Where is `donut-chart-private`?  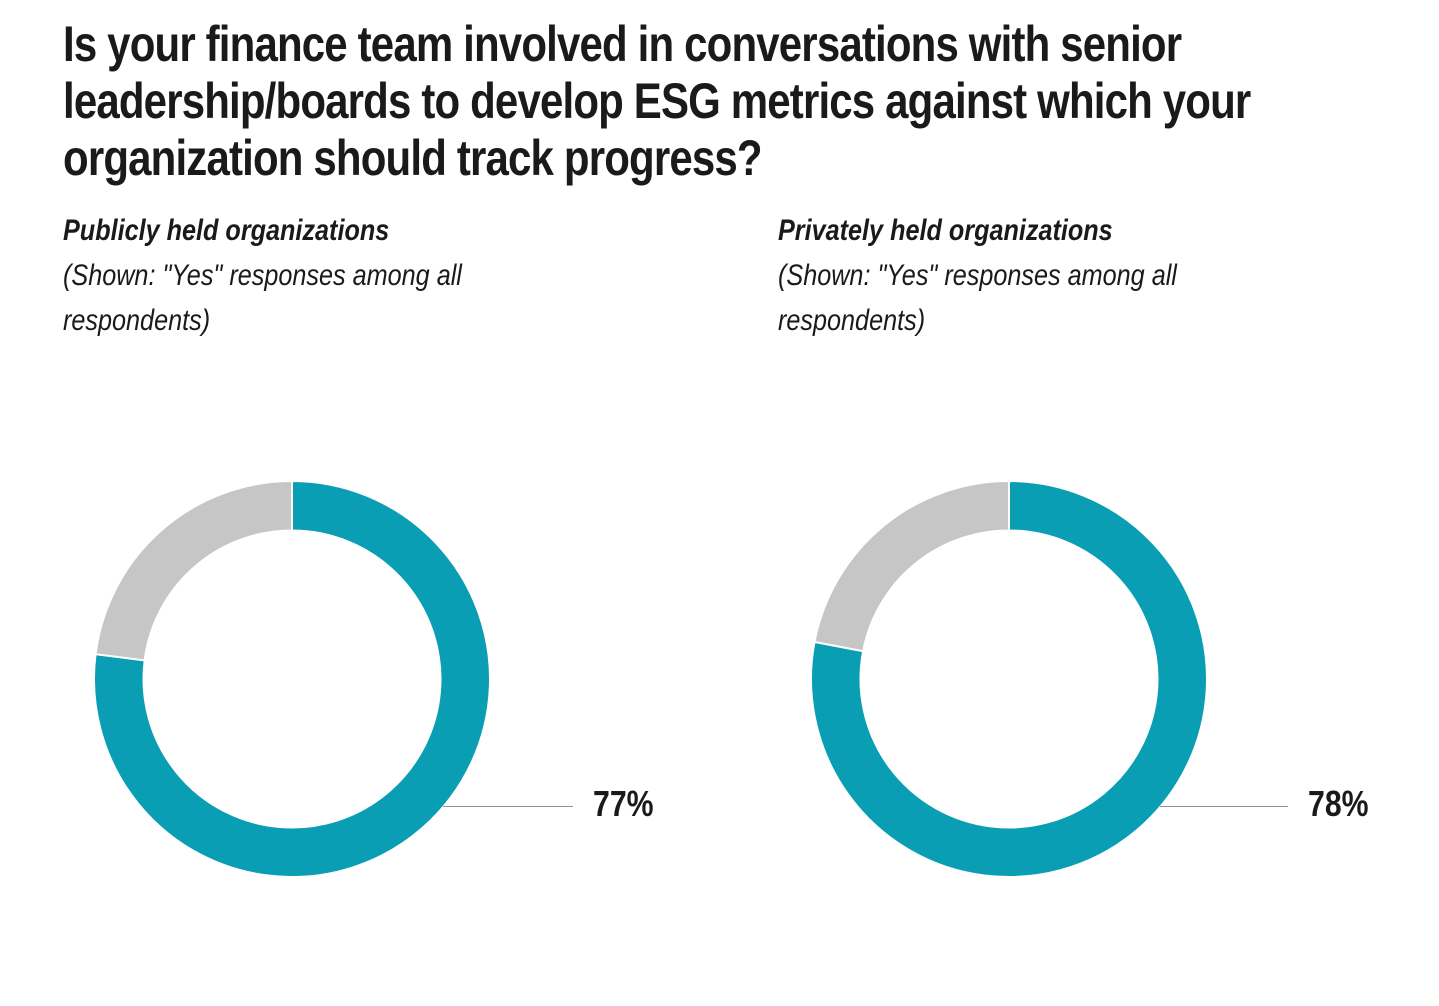
donut-chart-private is located at coordinates (1009, 678).